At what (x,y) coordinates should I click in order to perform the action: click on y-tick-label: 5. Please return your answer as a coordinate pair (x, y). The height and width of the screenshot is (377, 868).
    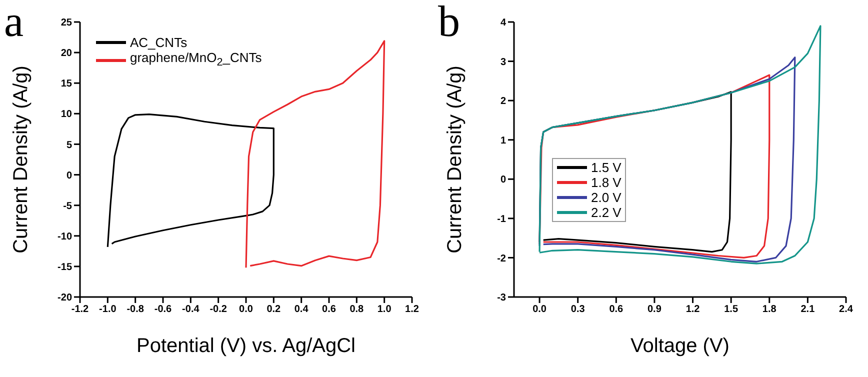
    Looking at the image, I should click on (69, 145).